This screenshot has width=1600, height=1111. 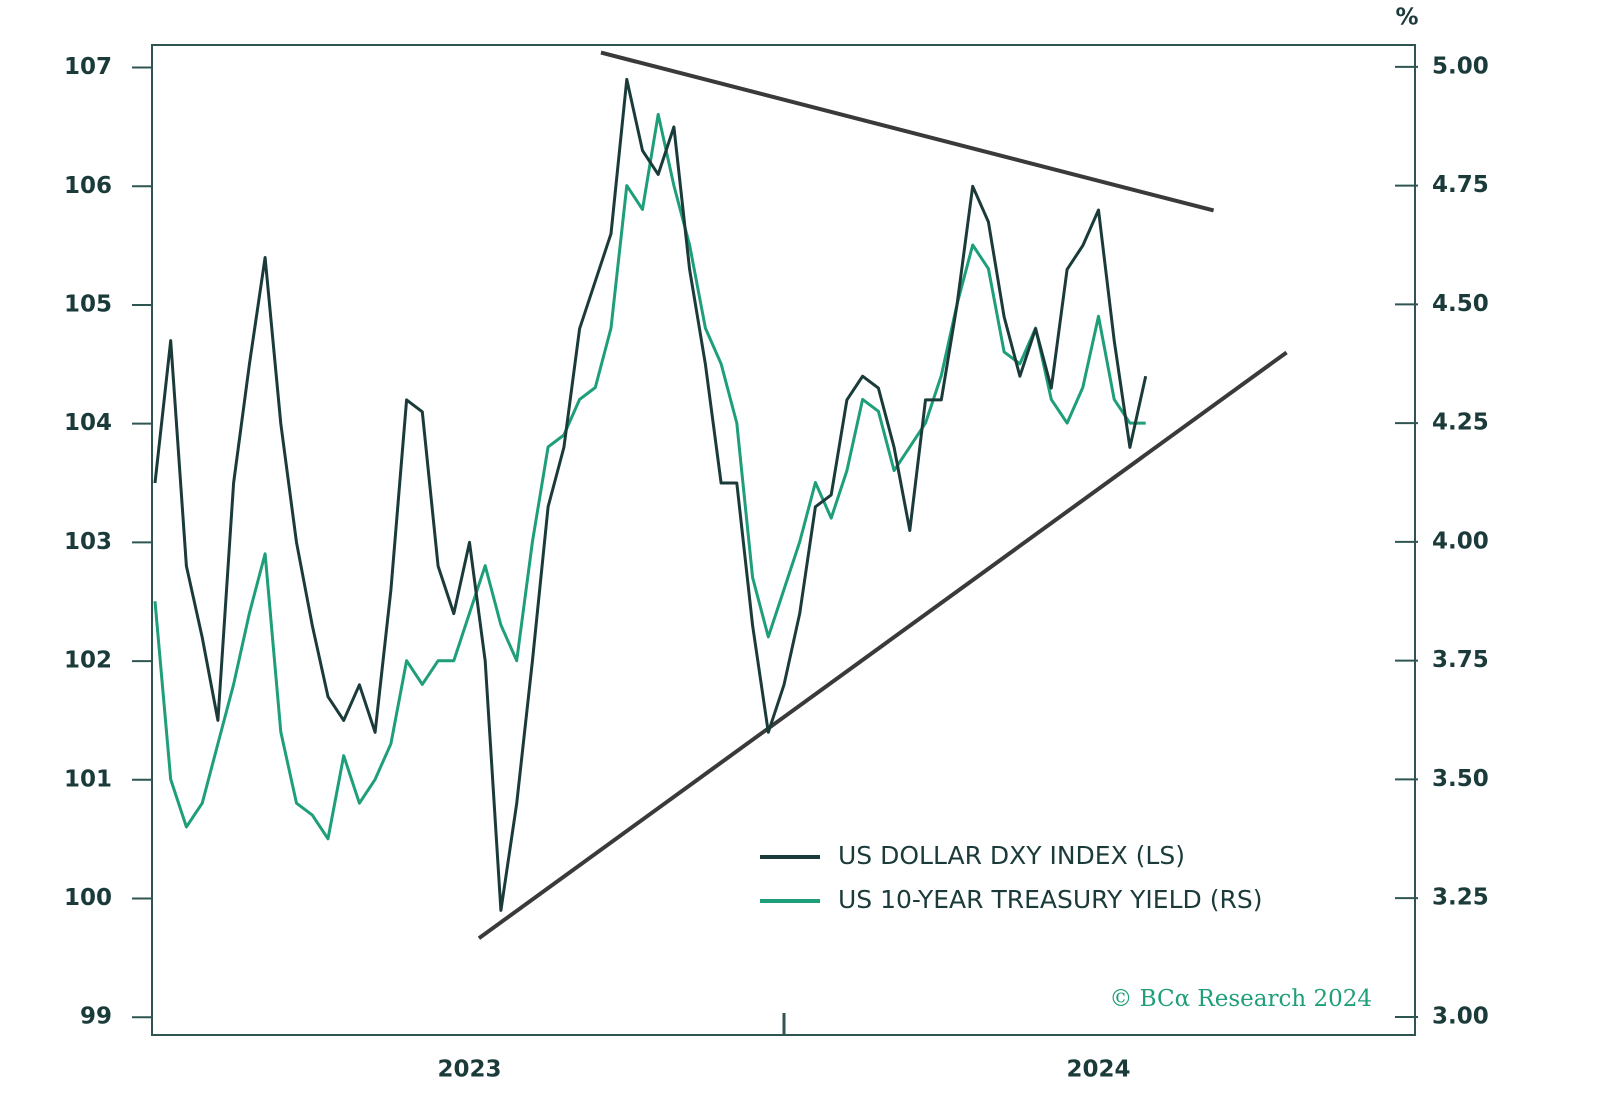 What do you see at coordinates (1460, 898) in the screenshot?
I see `y2-tick-label: 3.25` at bounding box center [1460, 898].